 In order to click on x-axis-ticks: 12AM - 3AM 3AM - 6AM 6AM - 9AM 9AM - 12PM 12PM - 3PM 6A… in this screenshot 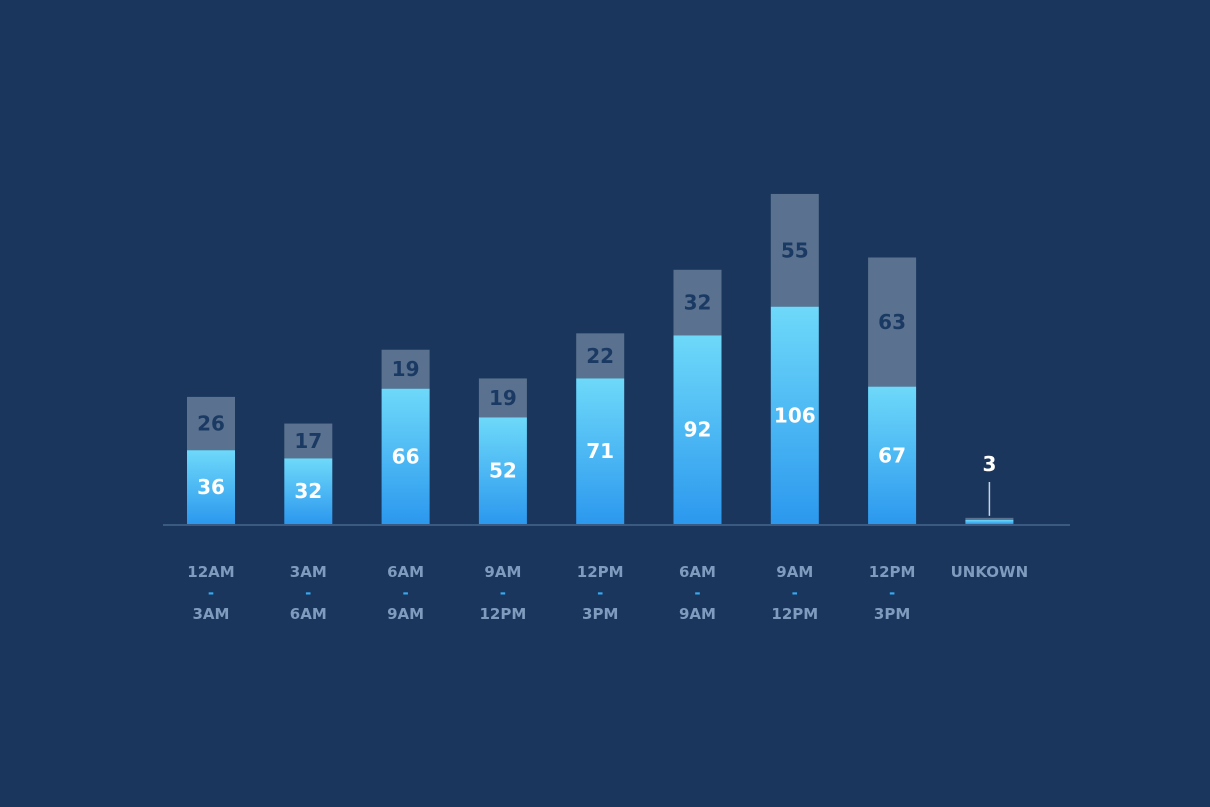, I will do `click(607, 593)`.